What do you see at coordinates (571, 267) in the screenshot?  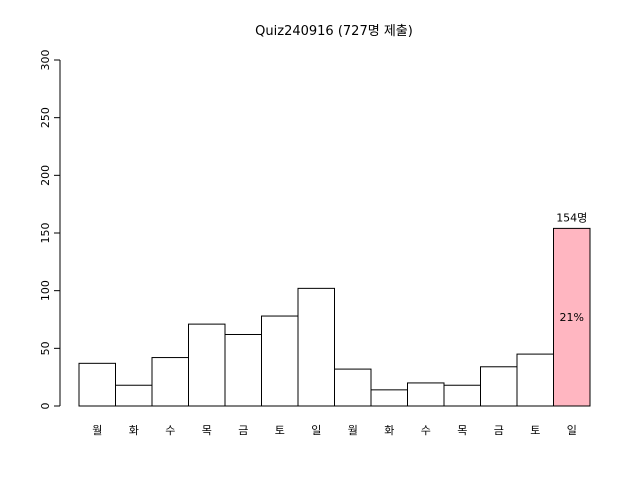 I see `bar-annotations: 154명 21%` at bounding box center [571, 267].